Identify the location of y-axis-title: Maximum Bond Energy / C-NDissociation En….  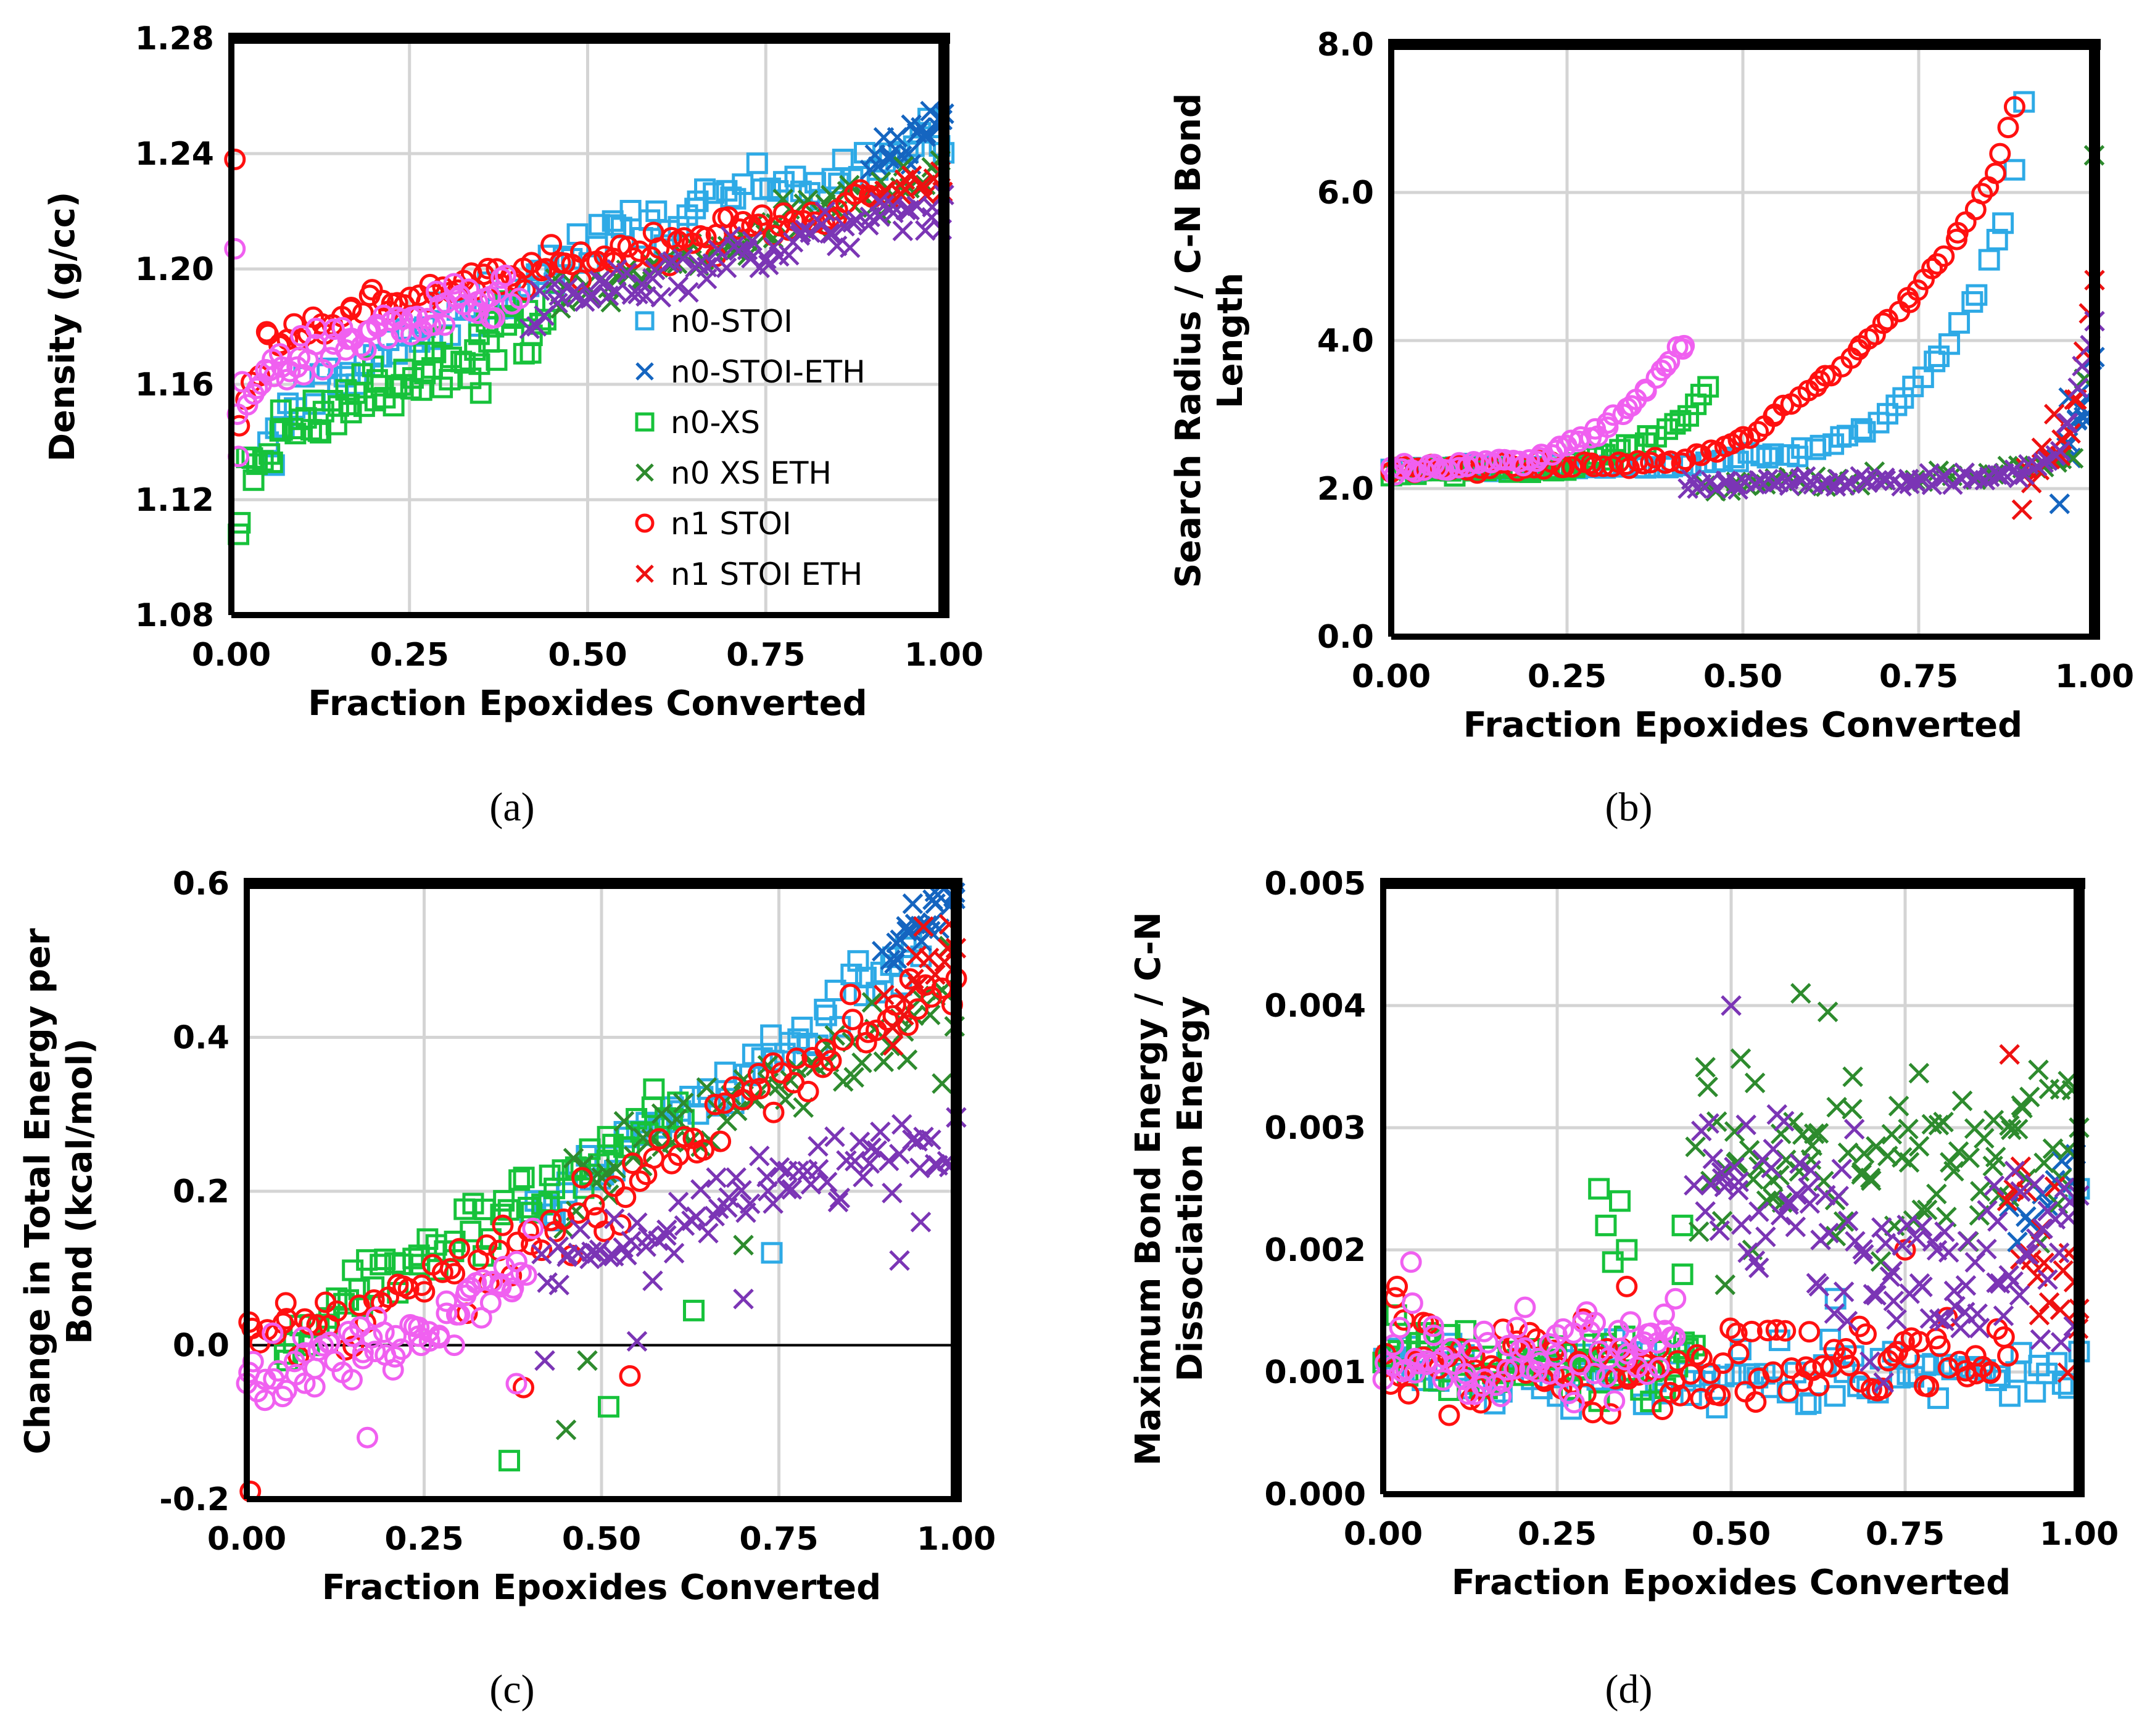
(1169, 1189).